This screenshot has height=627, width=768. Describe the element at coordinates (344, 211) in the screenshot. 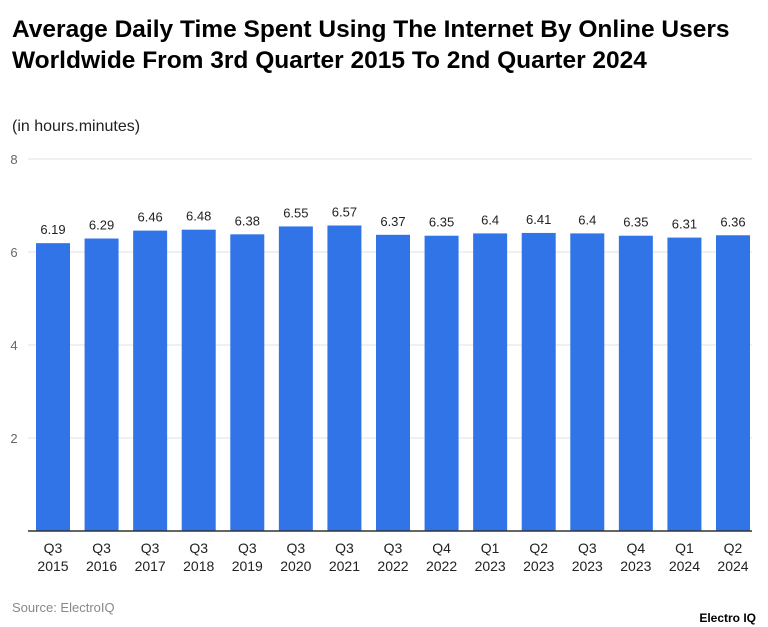

I see `data-label: 6.57` at that location.